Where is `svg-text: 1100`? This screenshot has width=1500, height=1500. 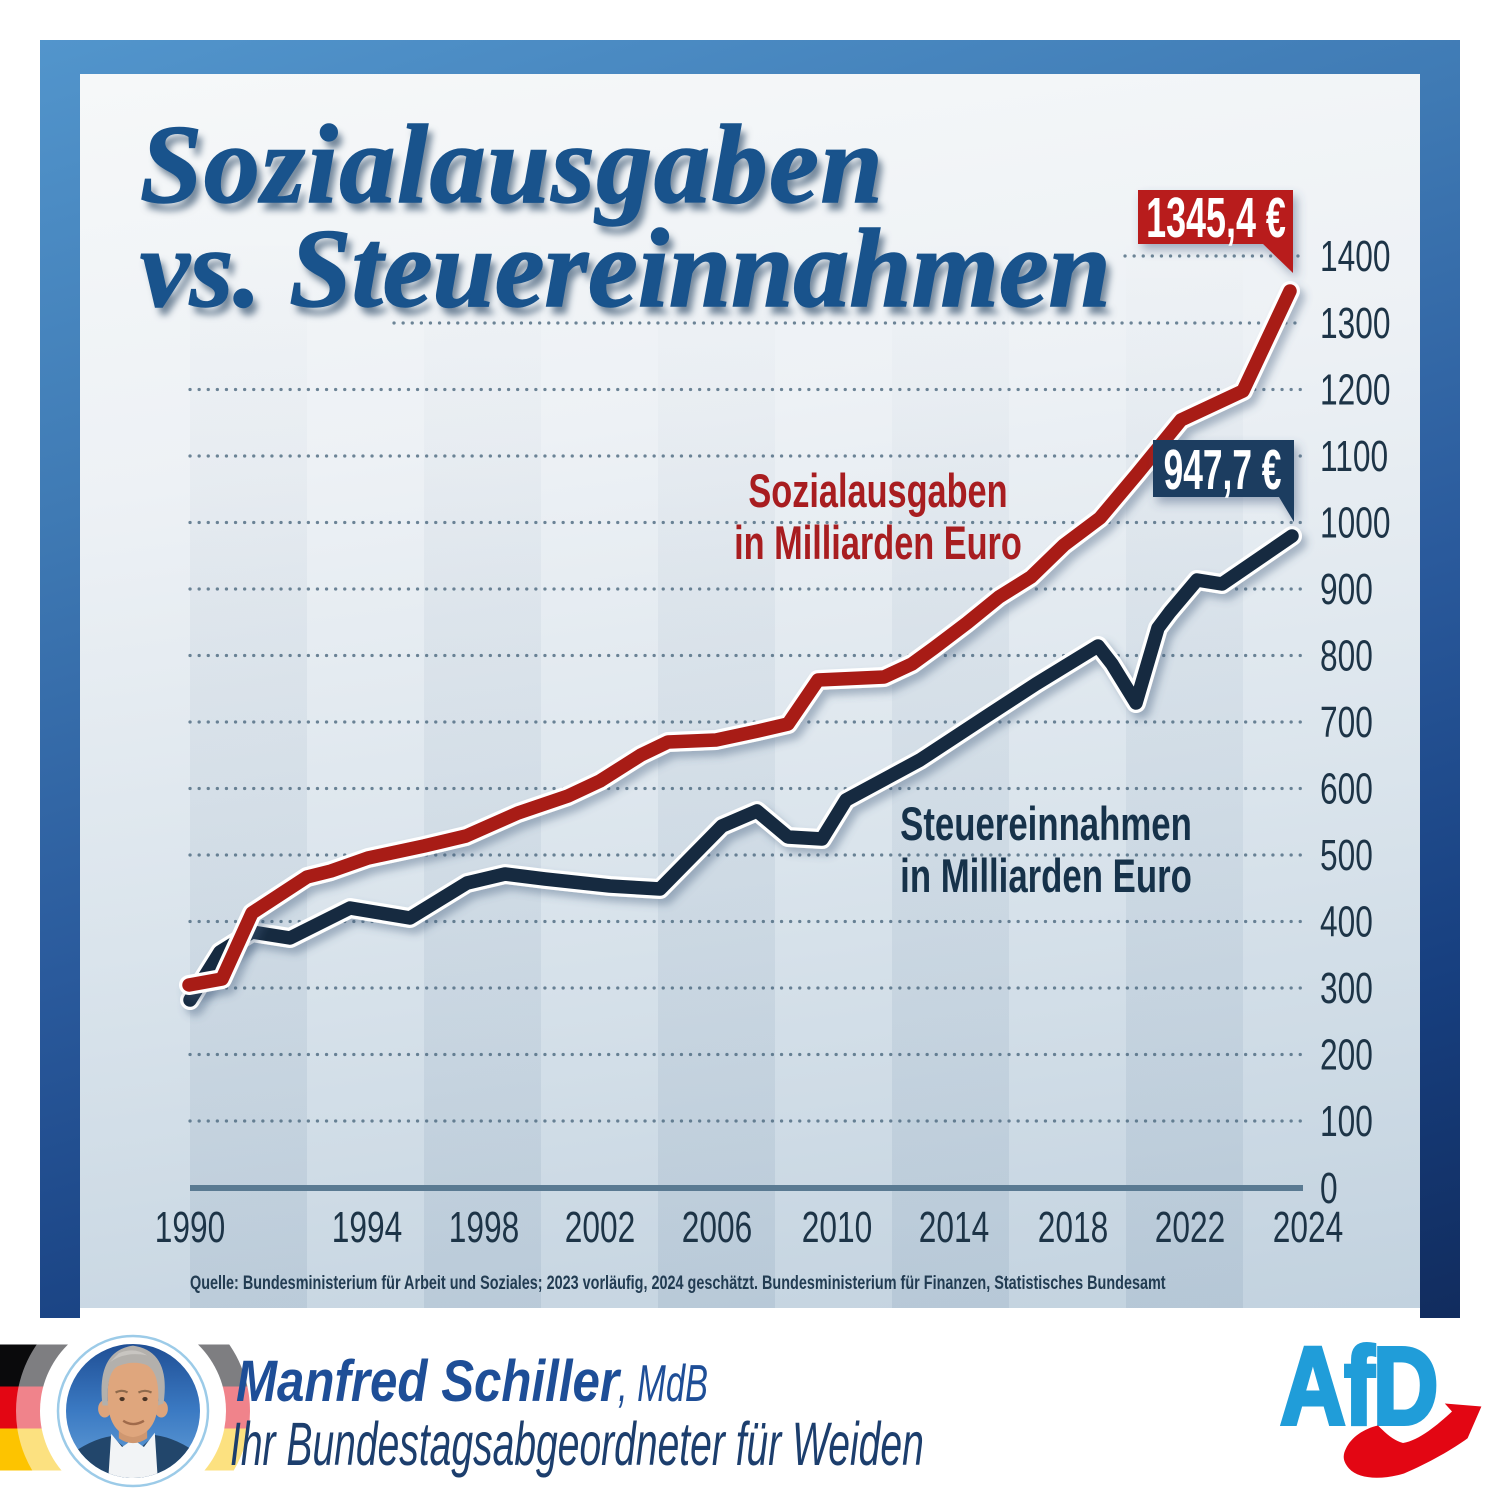
svg-text: 1100 is located at coordinates (1354, 456).